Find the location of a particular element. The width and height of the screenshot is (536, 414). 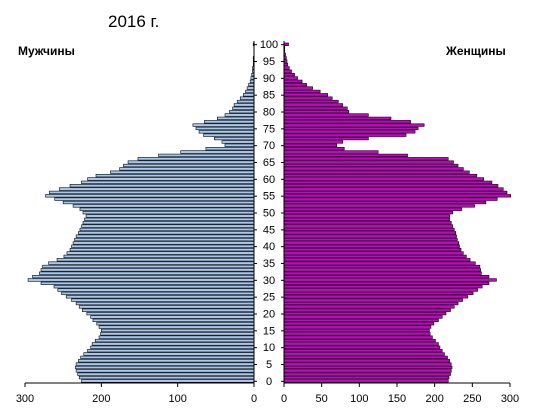

male-x-tick-300: 300 is located at coordinates (25, 399).